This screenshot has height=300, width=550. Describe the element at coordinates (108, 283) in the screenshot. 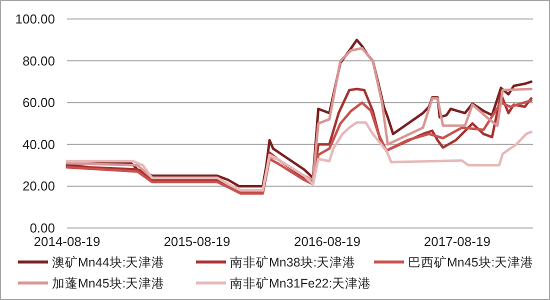

I see `legend-label: 加蓬Mn45块:天津港` at that location.